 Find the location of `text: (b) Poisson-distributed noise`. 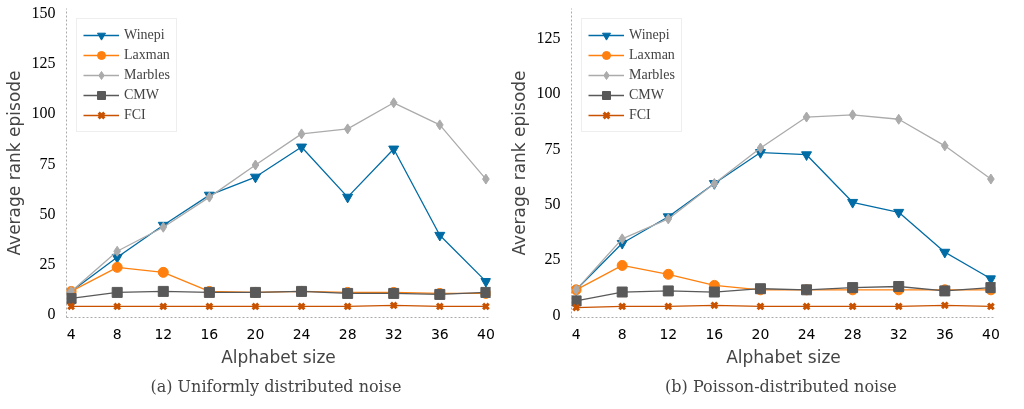

text: (b) Poisson-distributed noise is located at coordinates (781, 386).